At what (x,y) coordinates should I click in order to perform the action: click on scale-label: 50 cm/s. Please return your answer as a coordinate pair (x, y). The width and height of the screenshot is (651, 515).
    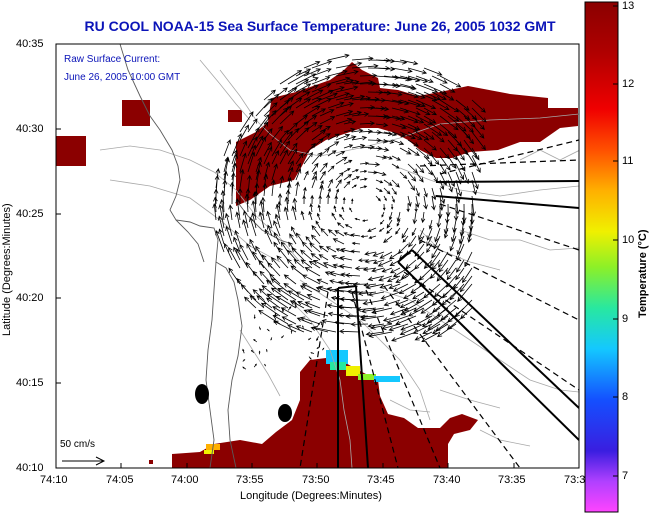
    Looking at the image, I should click on (78, 444).